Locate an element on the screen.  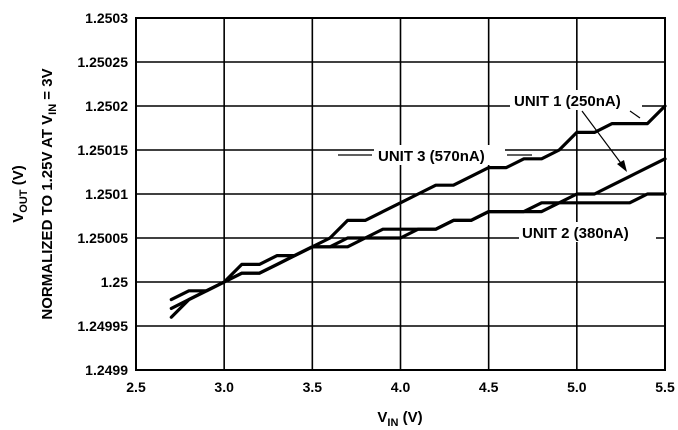
x-label-suffix: (V) is located at coordinates (410, 417).